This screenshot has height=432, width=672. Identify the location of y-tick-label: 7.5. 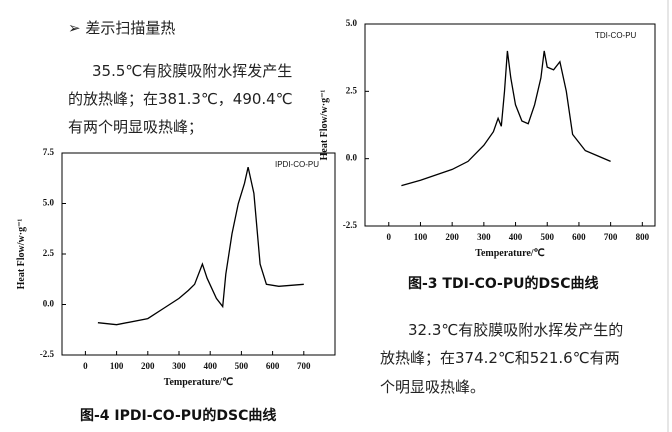
(49, 152).